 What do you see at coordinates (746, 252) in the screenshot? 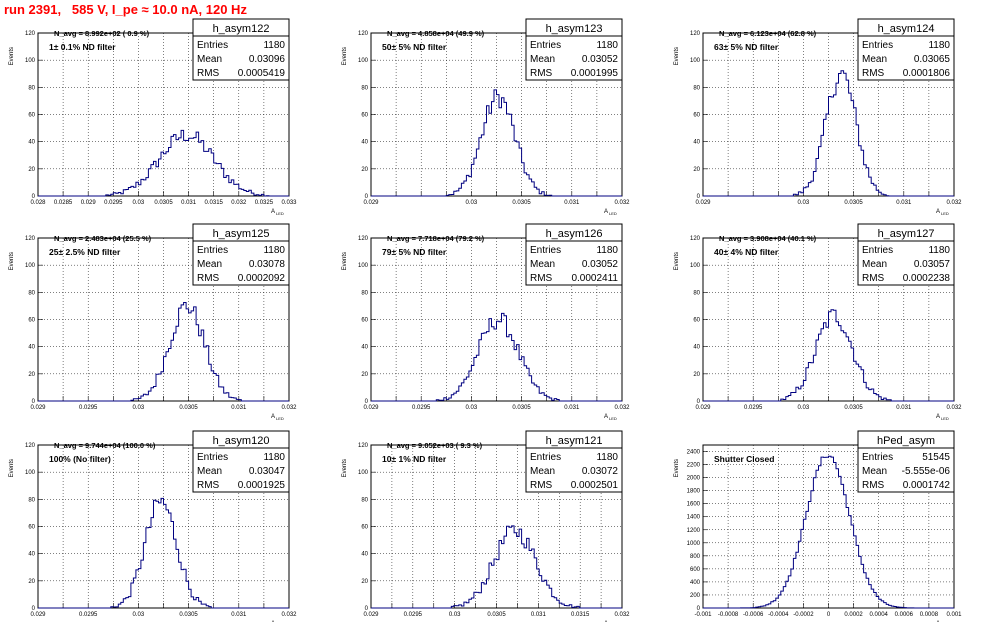
I see `filter-annotation: 40± 4% ND filter` at bounding box center [746, 252].